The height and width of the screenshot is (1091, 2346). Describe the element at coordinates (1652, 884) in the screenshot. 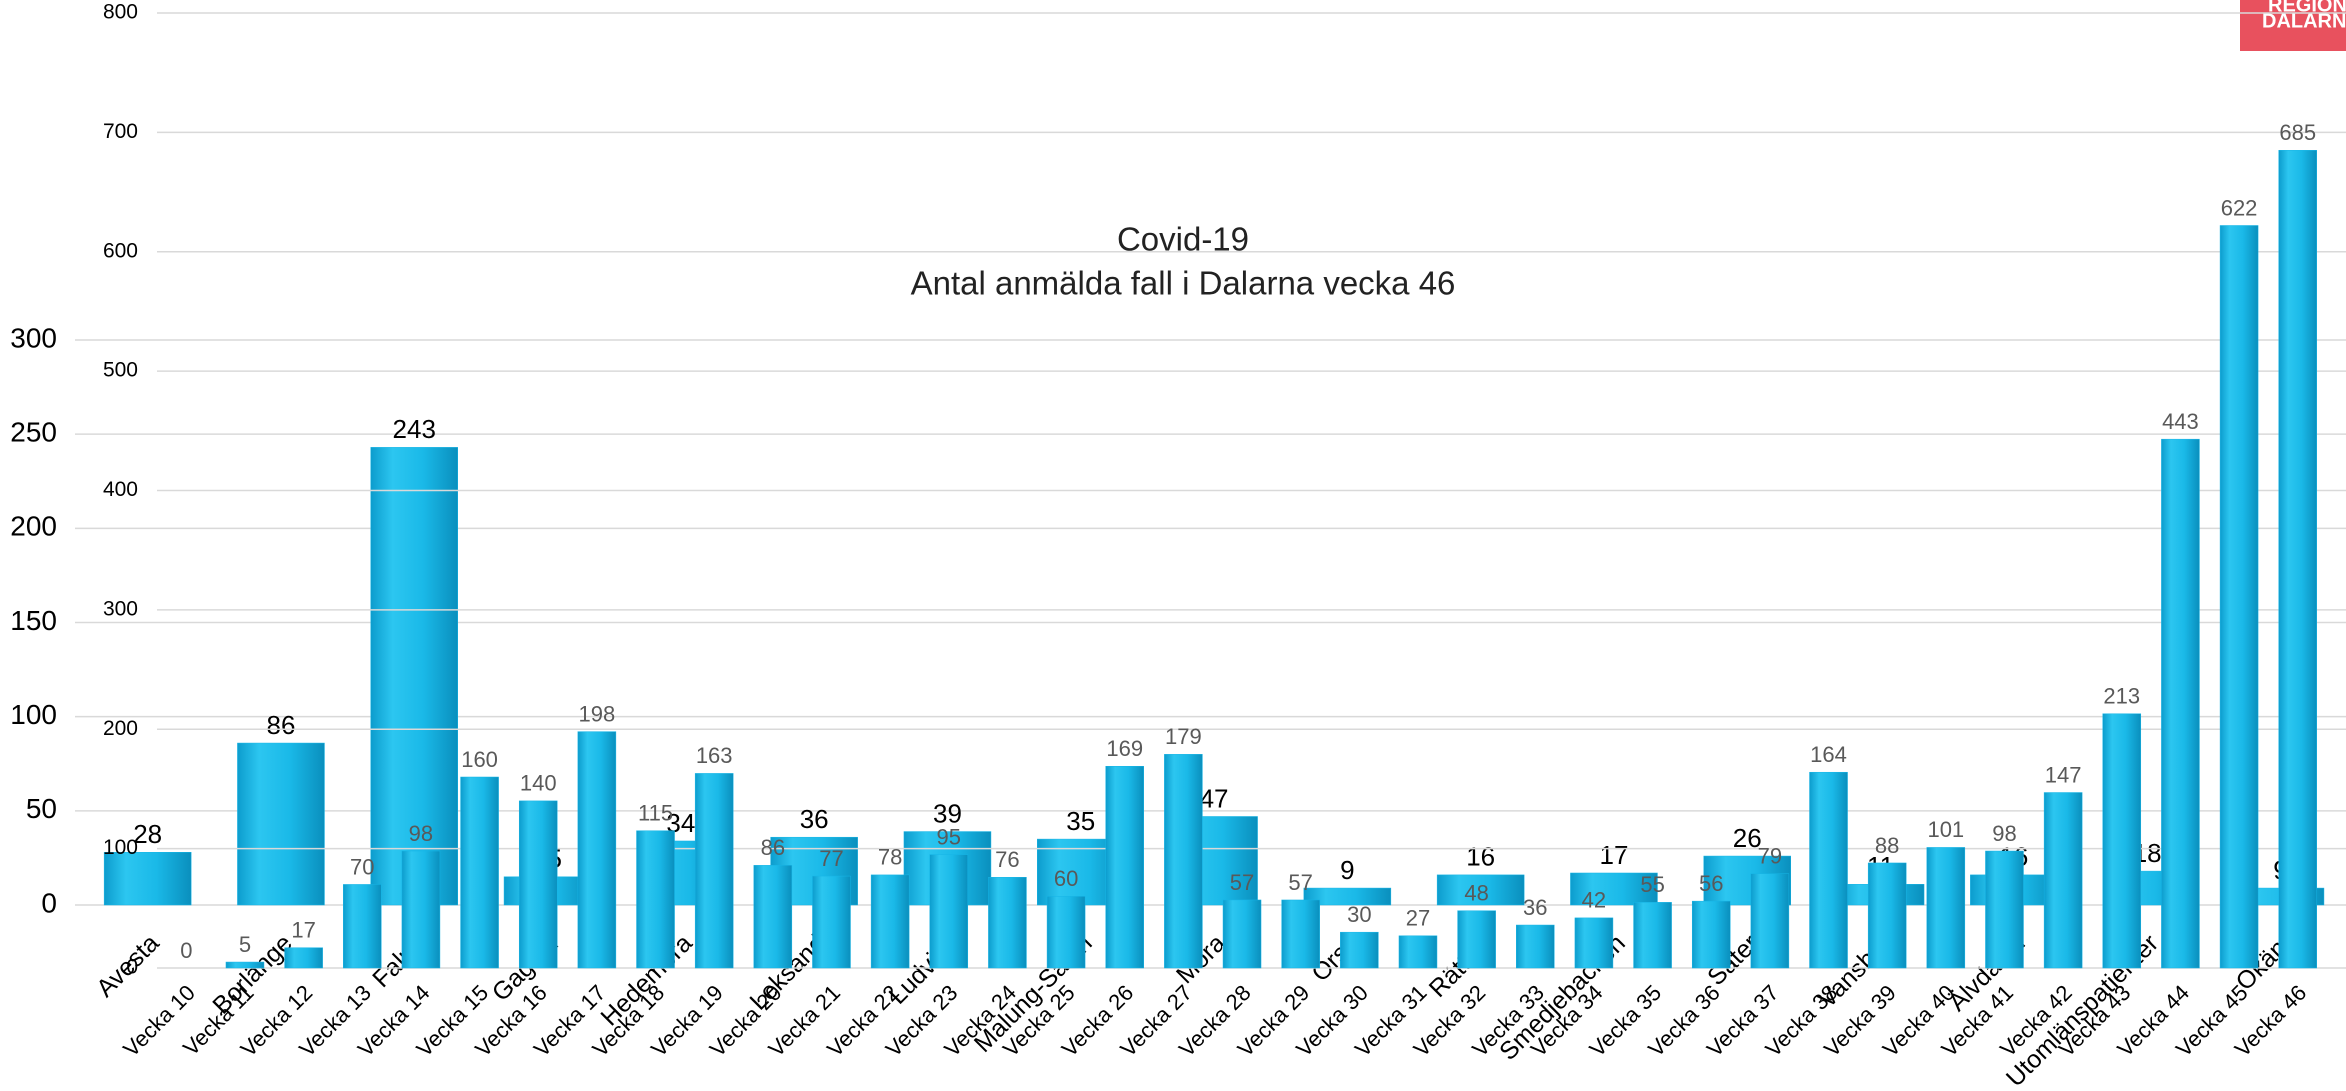

I see `value-label: 55` at that location.